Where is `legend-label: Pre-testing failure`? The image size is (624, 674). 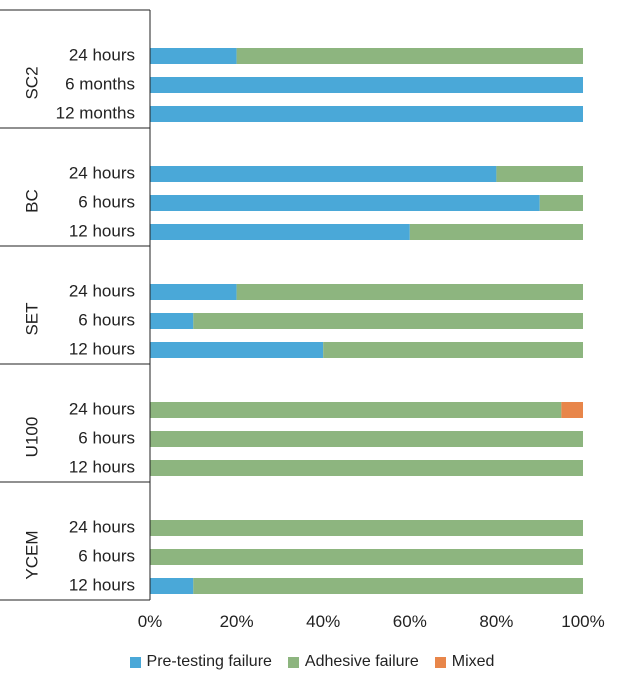
legend-label: Pre-testing failure is located at coordinates (209, 661).